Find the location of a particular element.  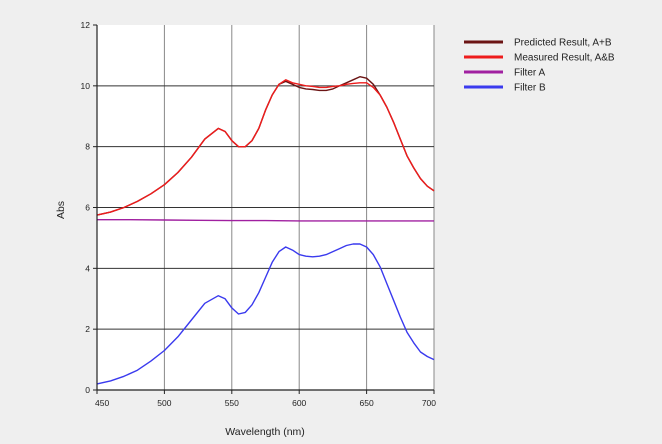

x-tick-label: 600 is located at coordinates (299, 403).